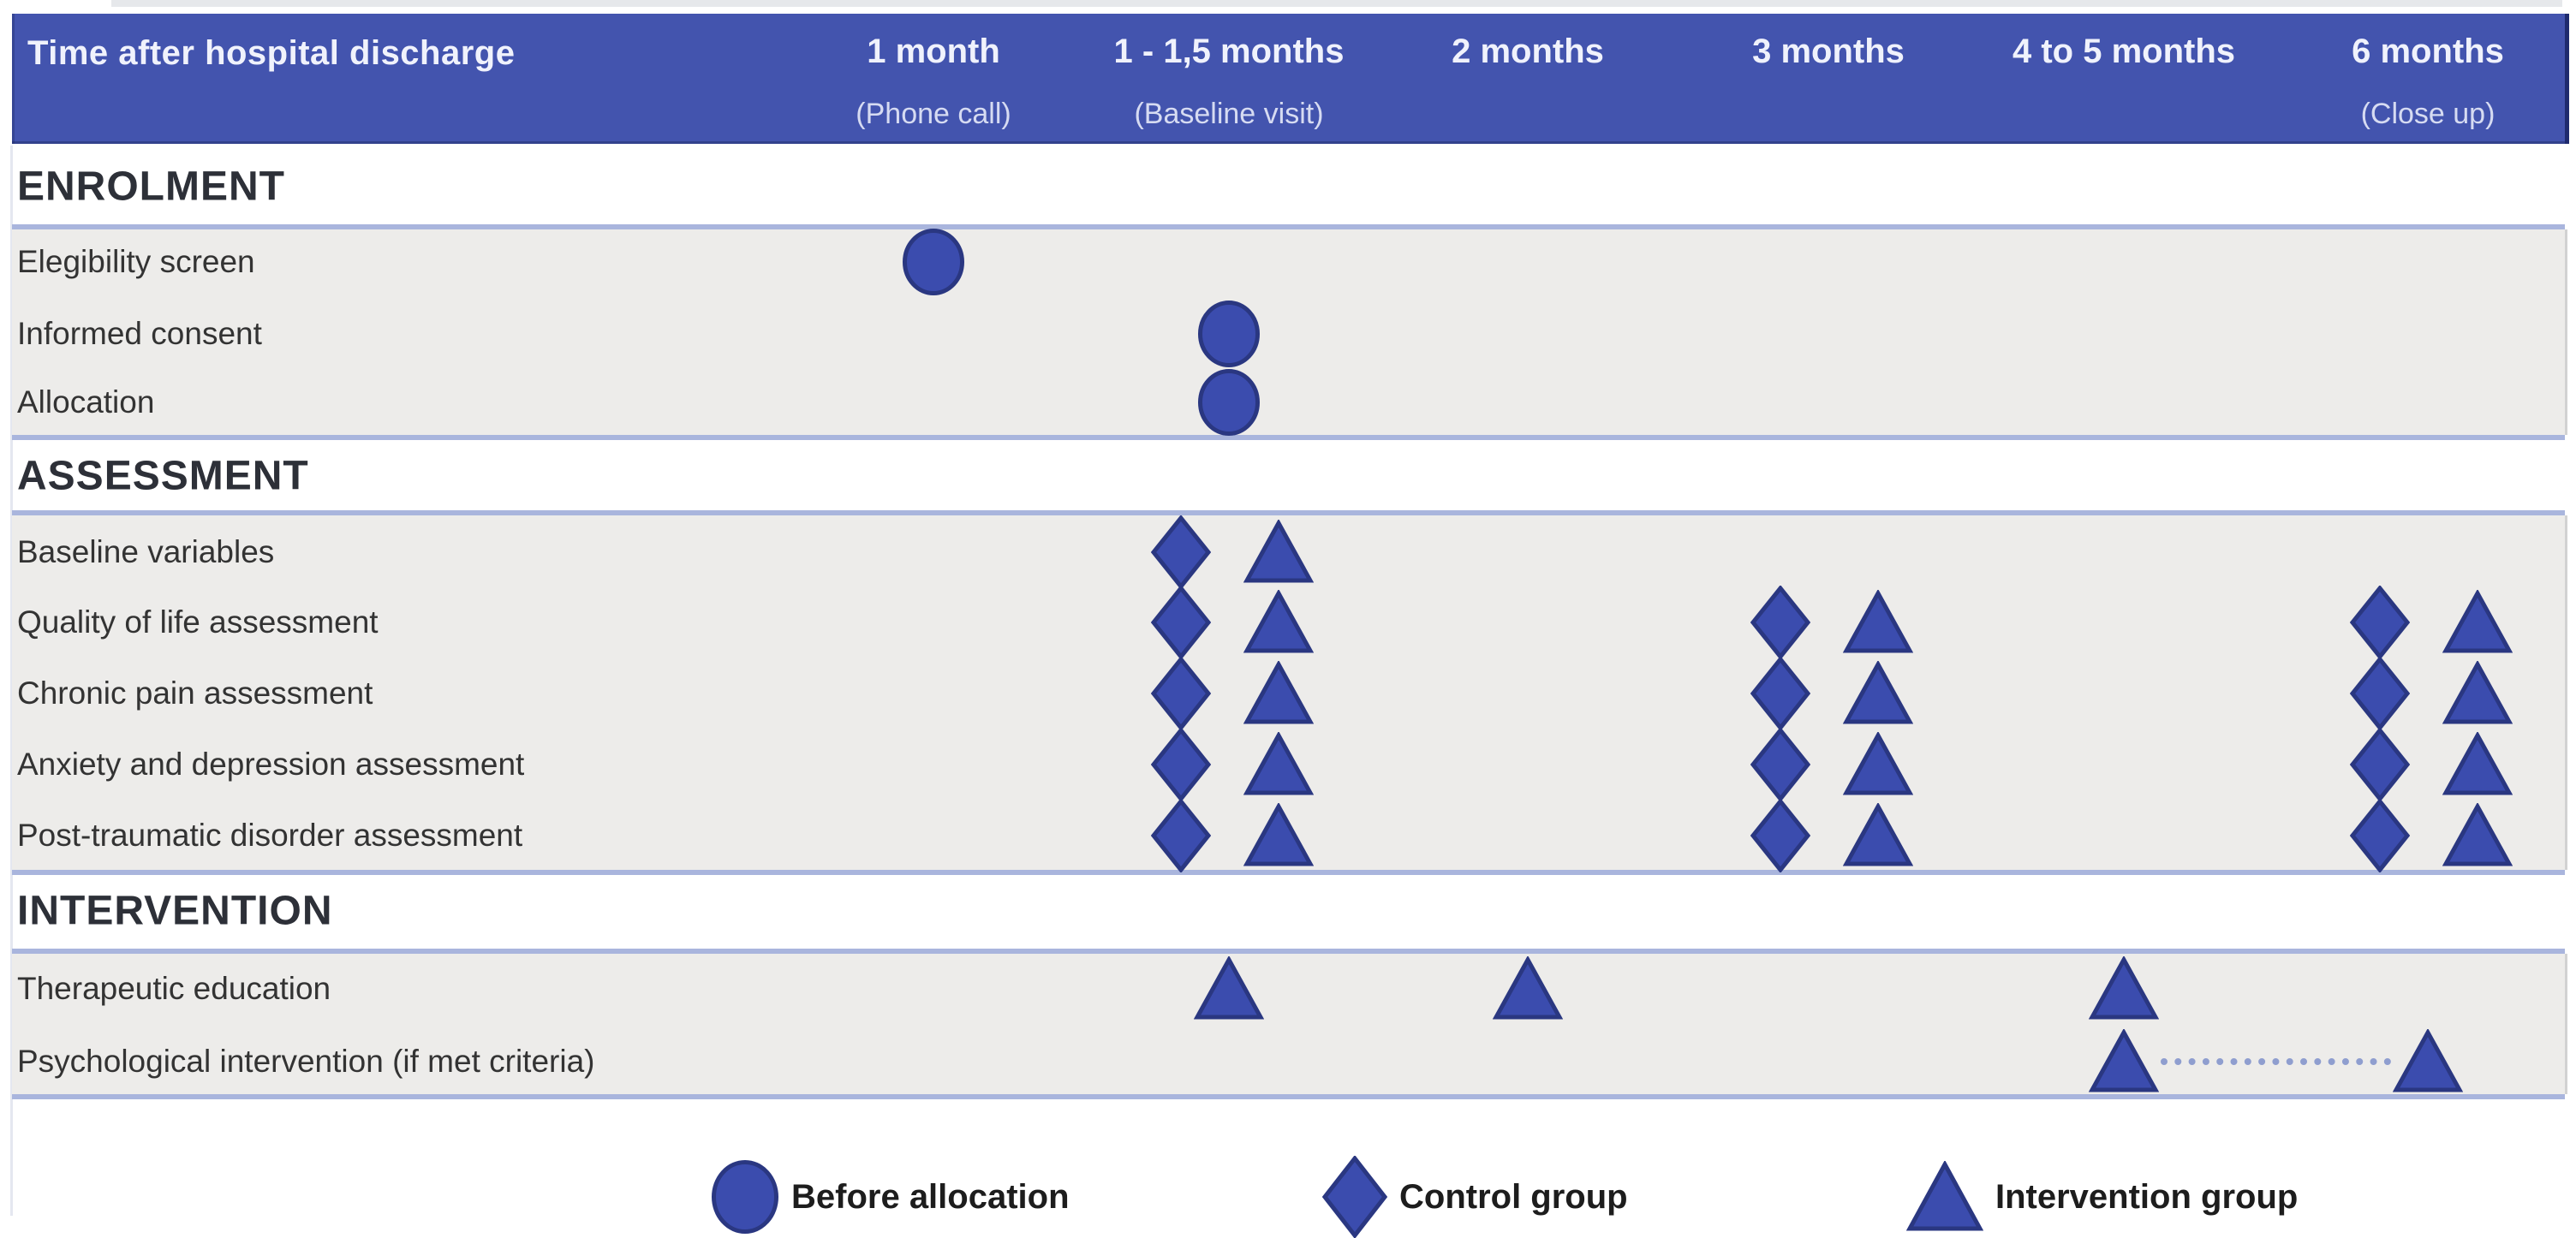 The width and height of the screenshot is (2576, 1238). I want to click on column-sublabel: (Close up), so click(2428, 113).